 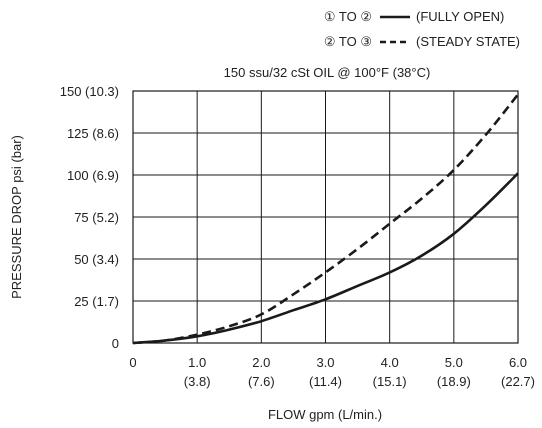 What do you see at coordinates (96, 301) in the screenshot?
I see `y-tick-label: 25 (1.7)` at bounding box center [96, 301].